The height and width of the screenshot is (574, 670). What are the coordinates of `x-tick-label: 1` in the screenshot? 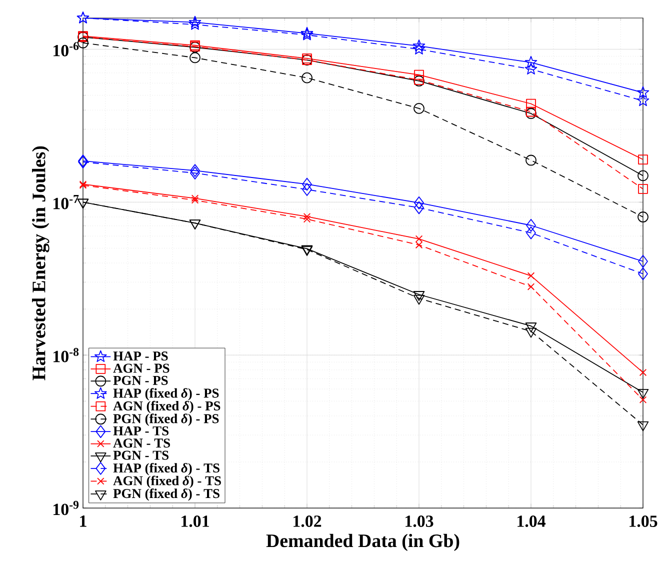 It's located at (83, 521).